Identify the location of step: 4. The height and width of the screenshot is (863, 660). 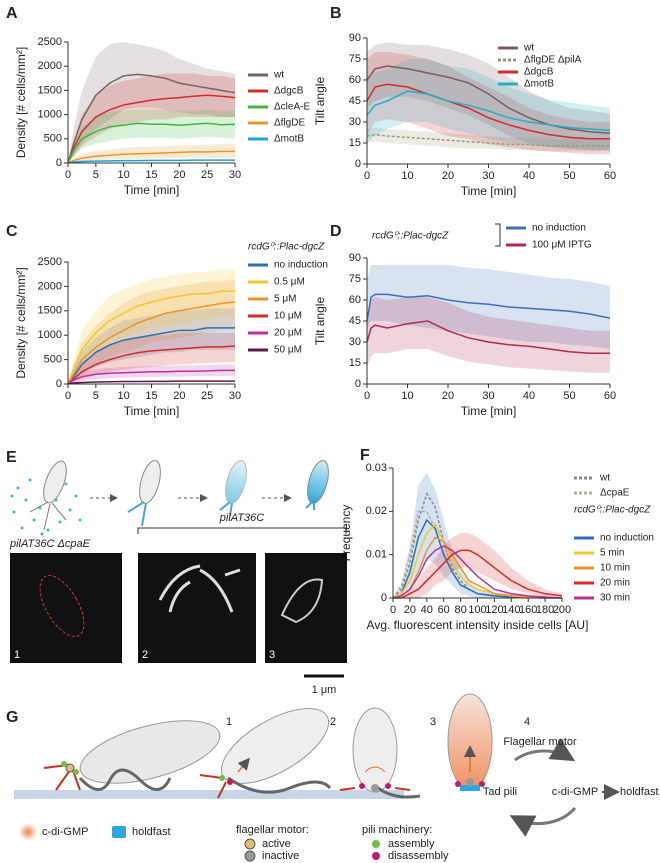
(527, 722).